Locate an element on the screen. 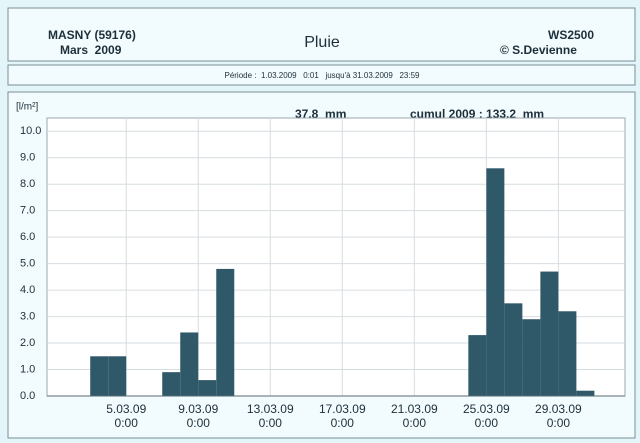  x-tick-label: 13.03.09 0:00 is located at coordinates (270, 416).